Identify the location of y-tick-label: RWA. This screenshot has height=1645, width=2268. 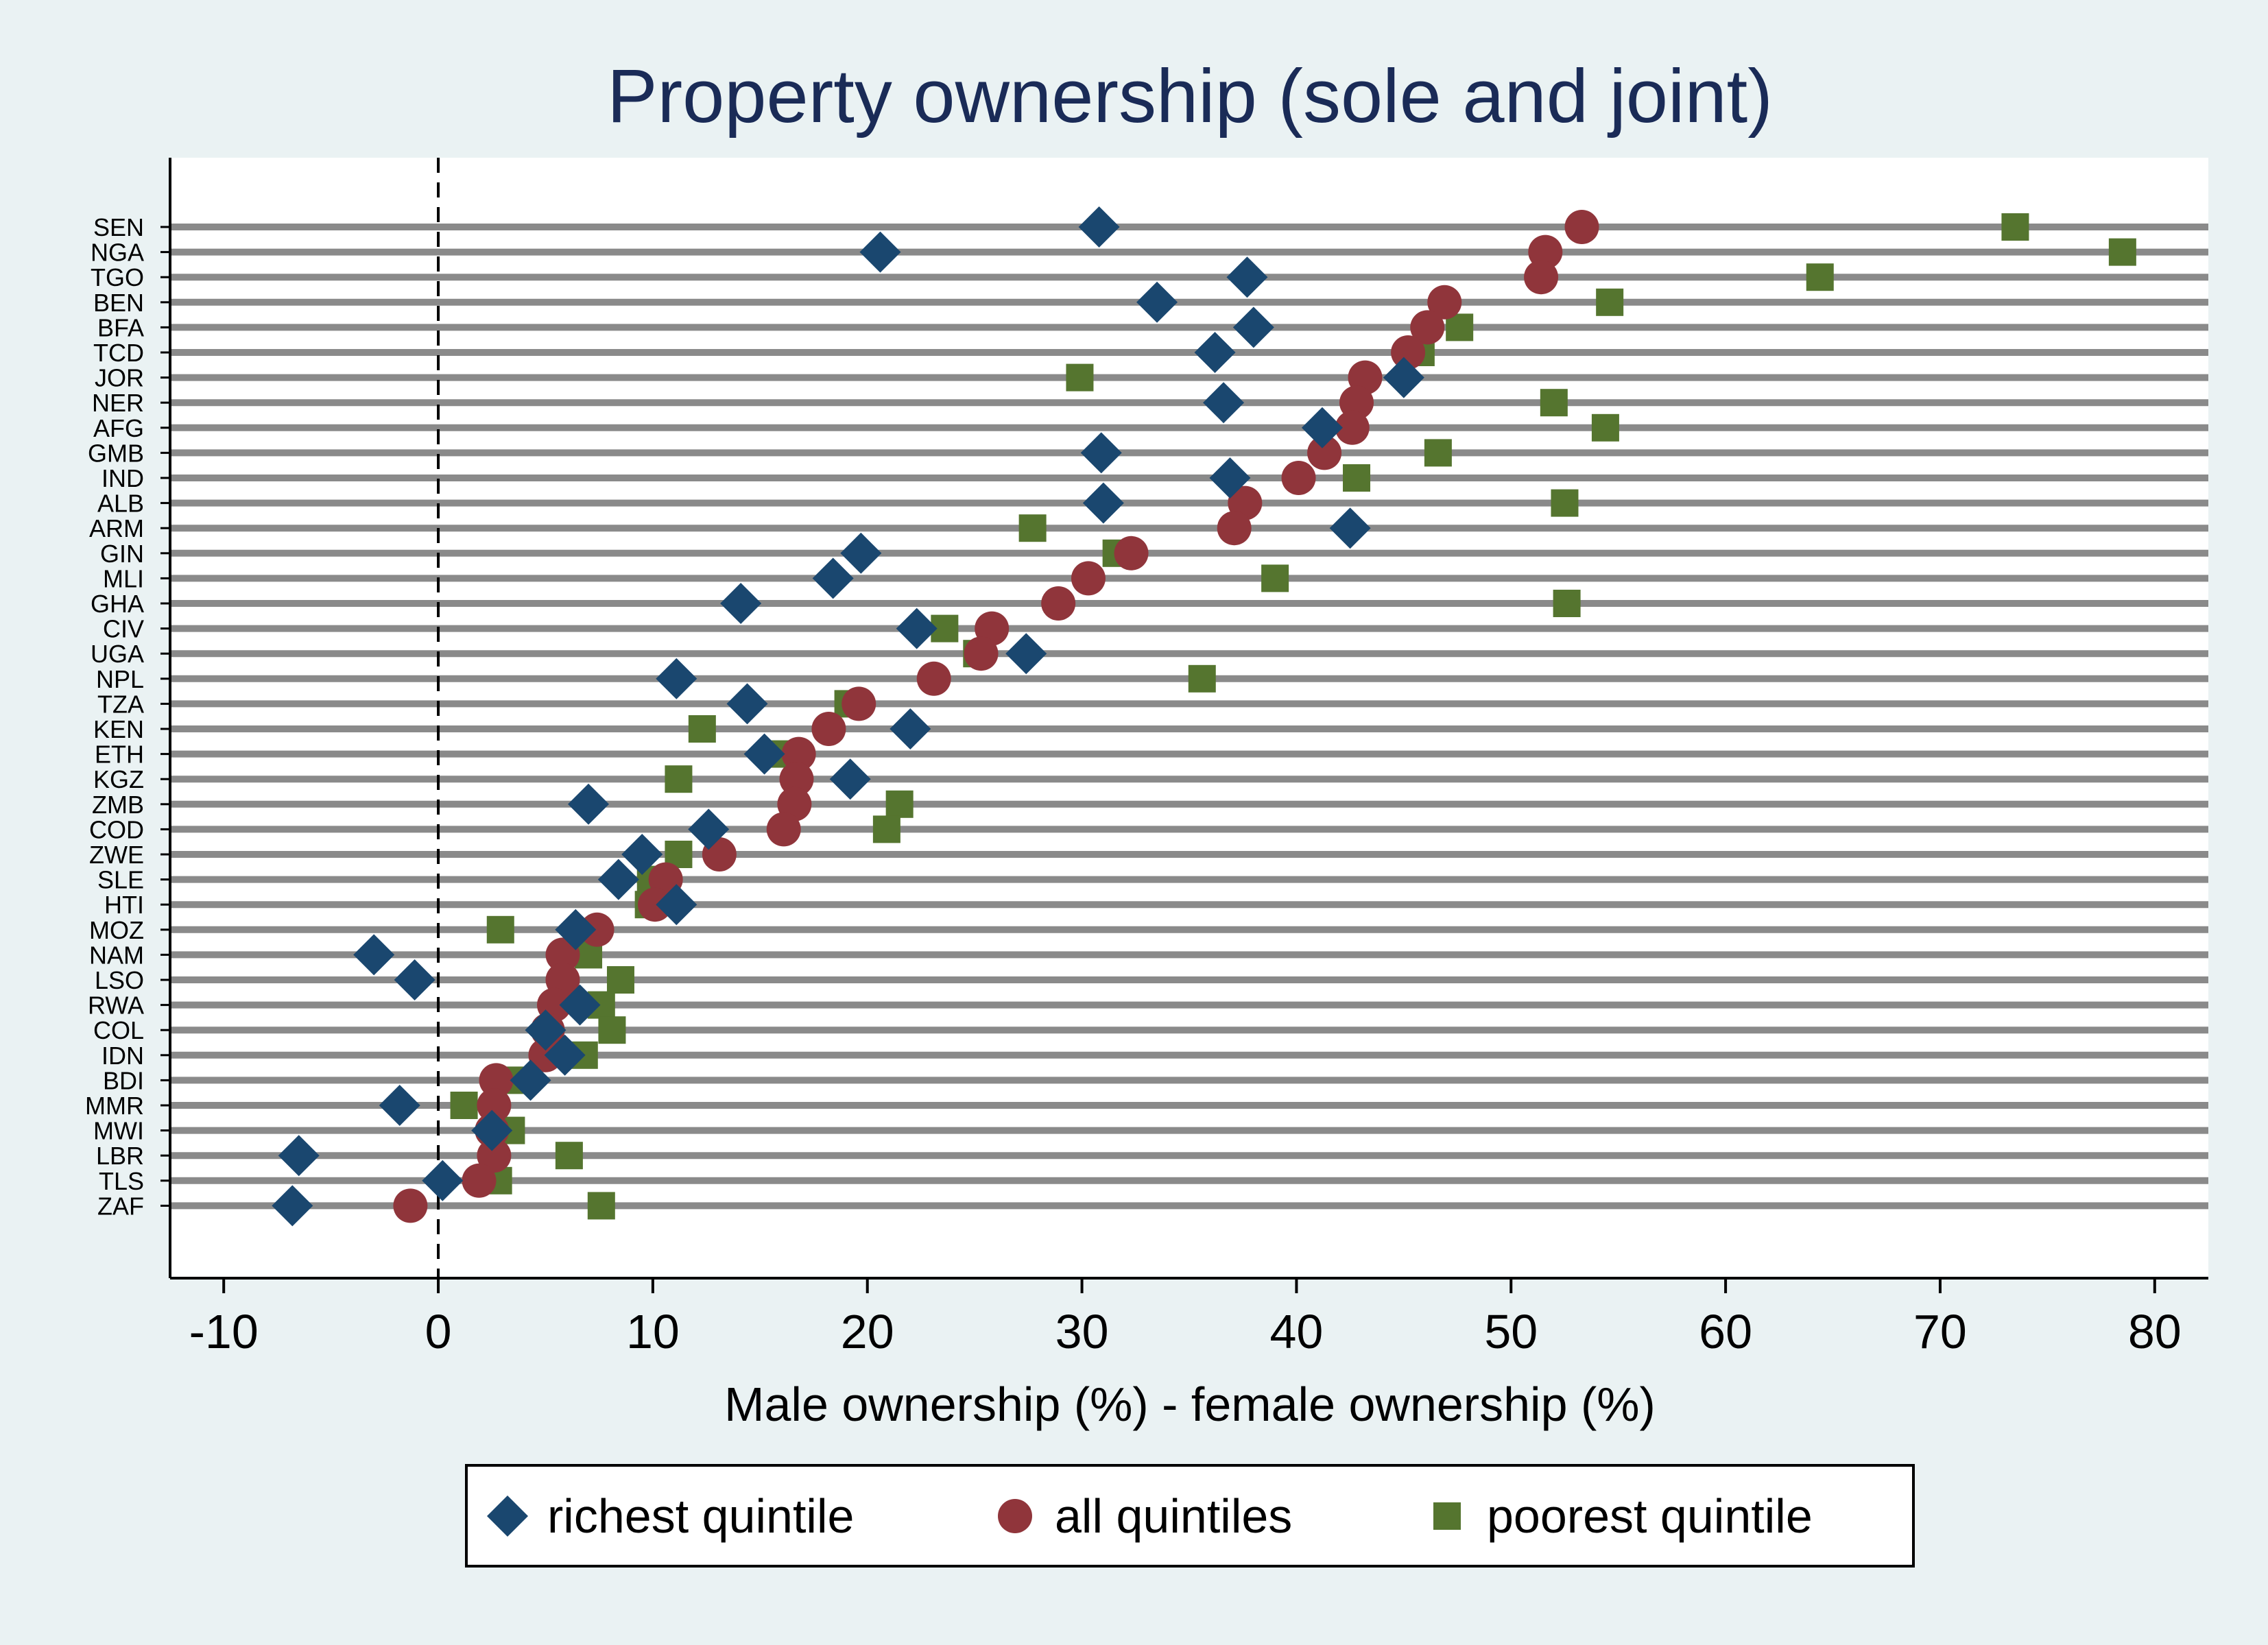
(116, 1006).